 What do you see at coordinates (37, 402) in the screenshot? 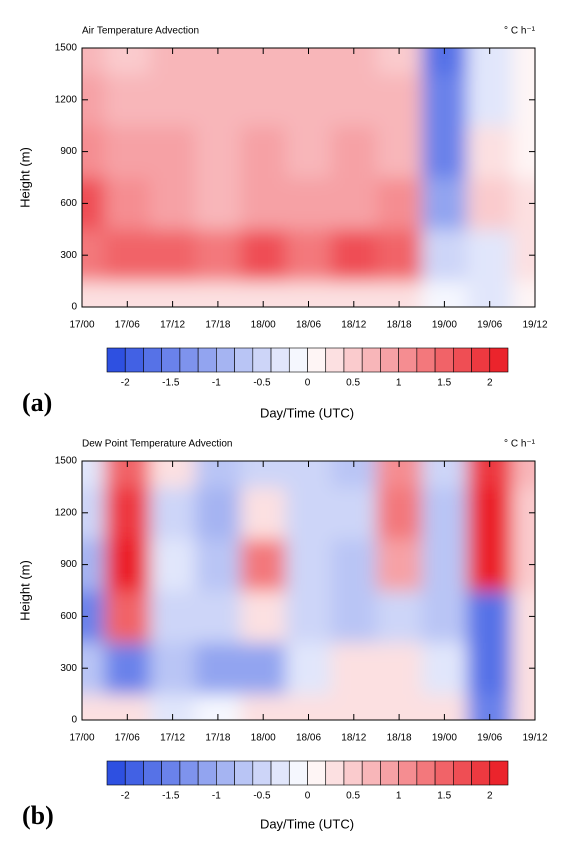
I see `panel-label: (a)` at bounding box center [37, 402].